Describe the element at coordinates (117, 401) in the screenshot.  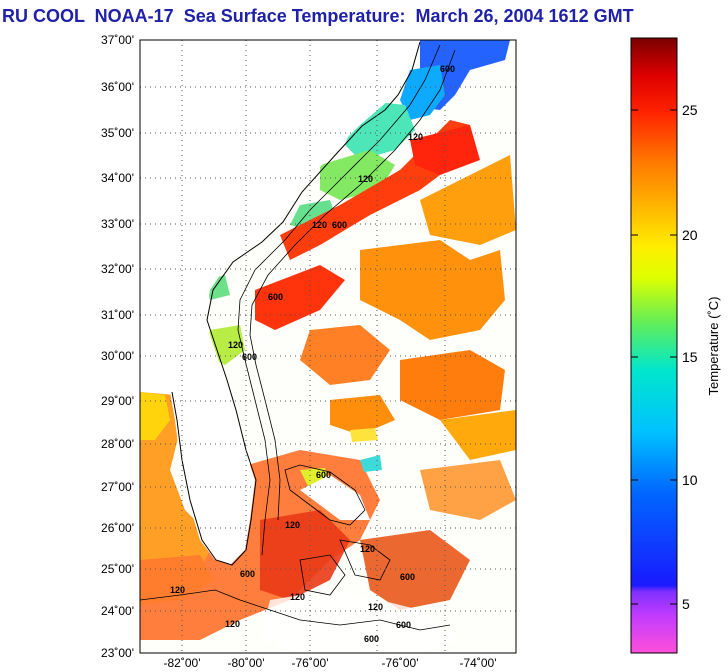
I see `lat-label: 29˚00'` at that location.